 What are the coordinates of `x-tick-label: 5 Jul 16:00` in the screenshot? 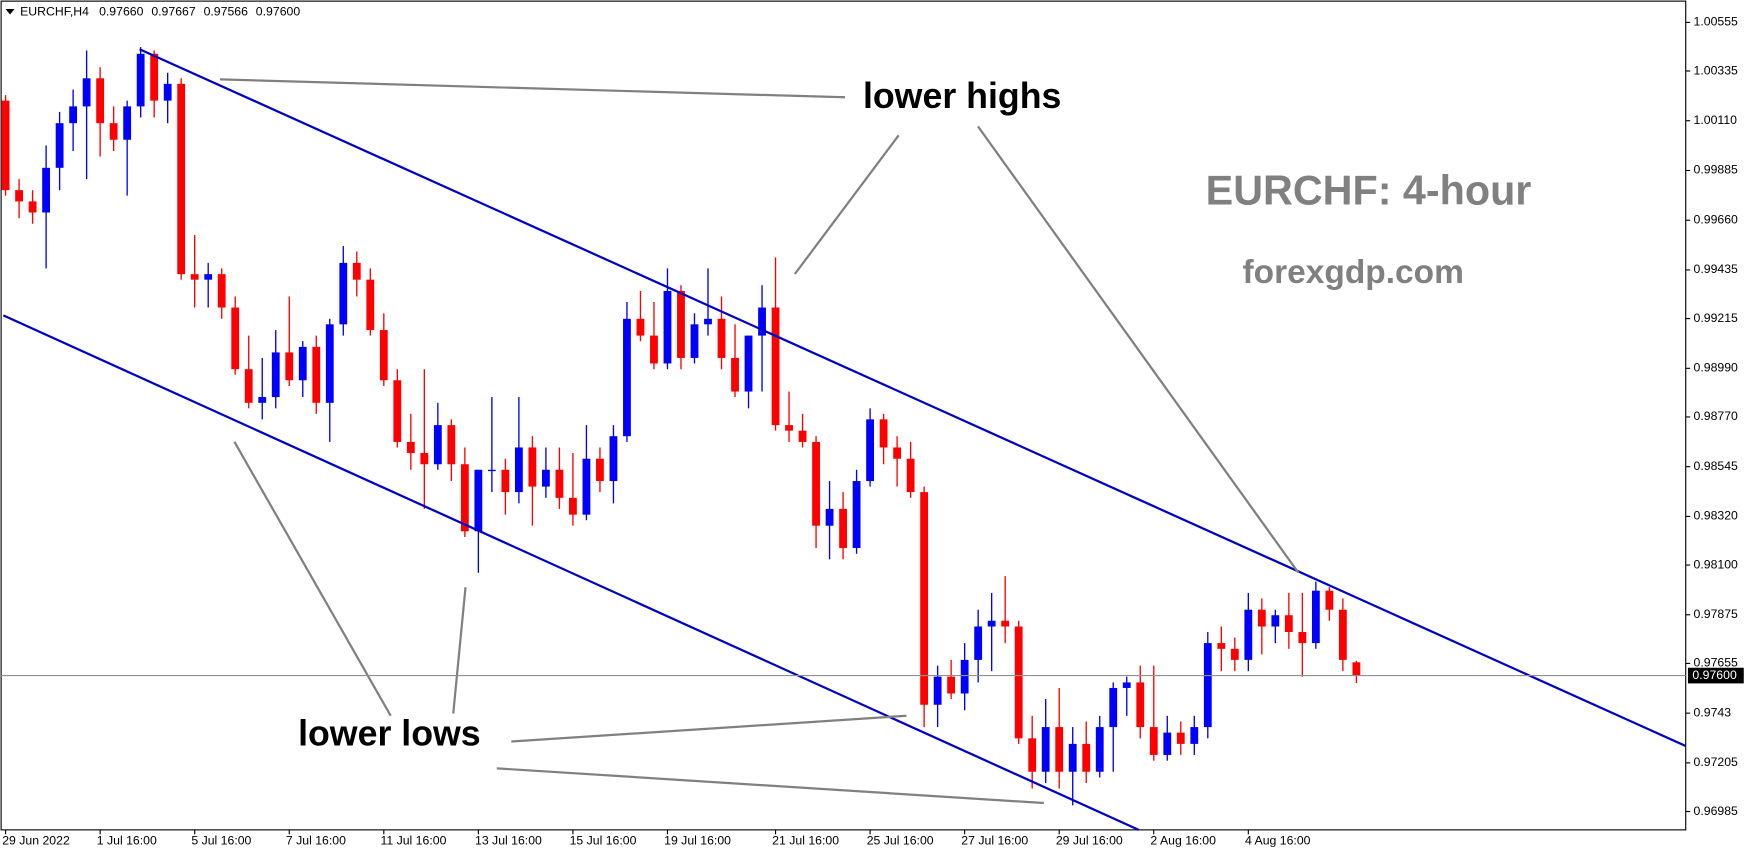 It's located at (221, 840).